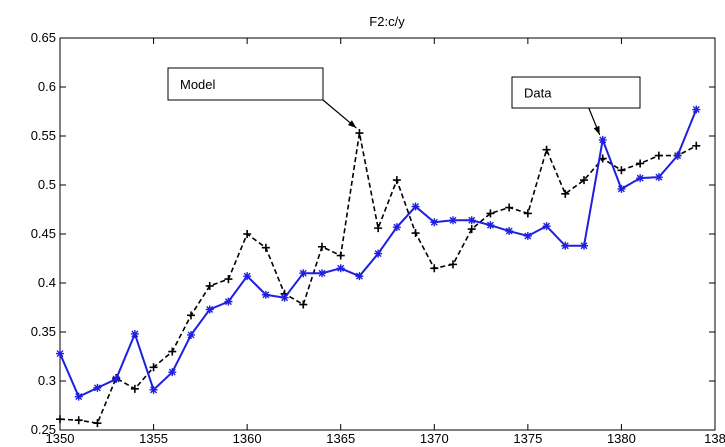 The image size is (725, 447). I want to click on y-tick-label: 0.45, so click(43, 233).